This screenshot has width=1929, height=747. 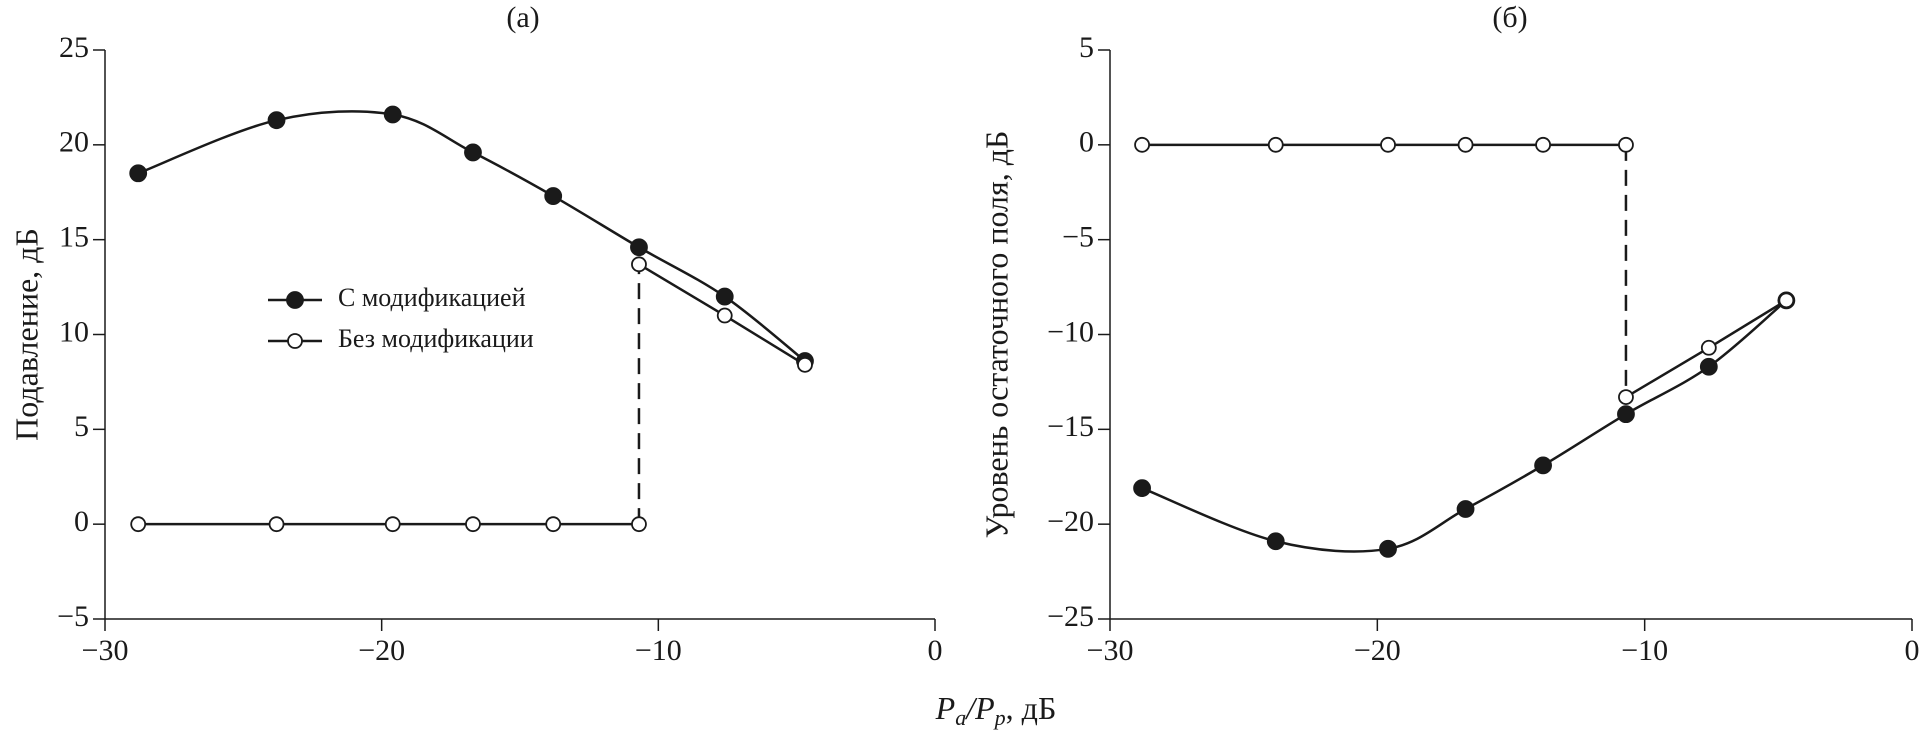 What do you see at coordinates (1031, 708) in the screenshot?
I see `x-label-part: , дБ` at bounding box center [1031, 708].